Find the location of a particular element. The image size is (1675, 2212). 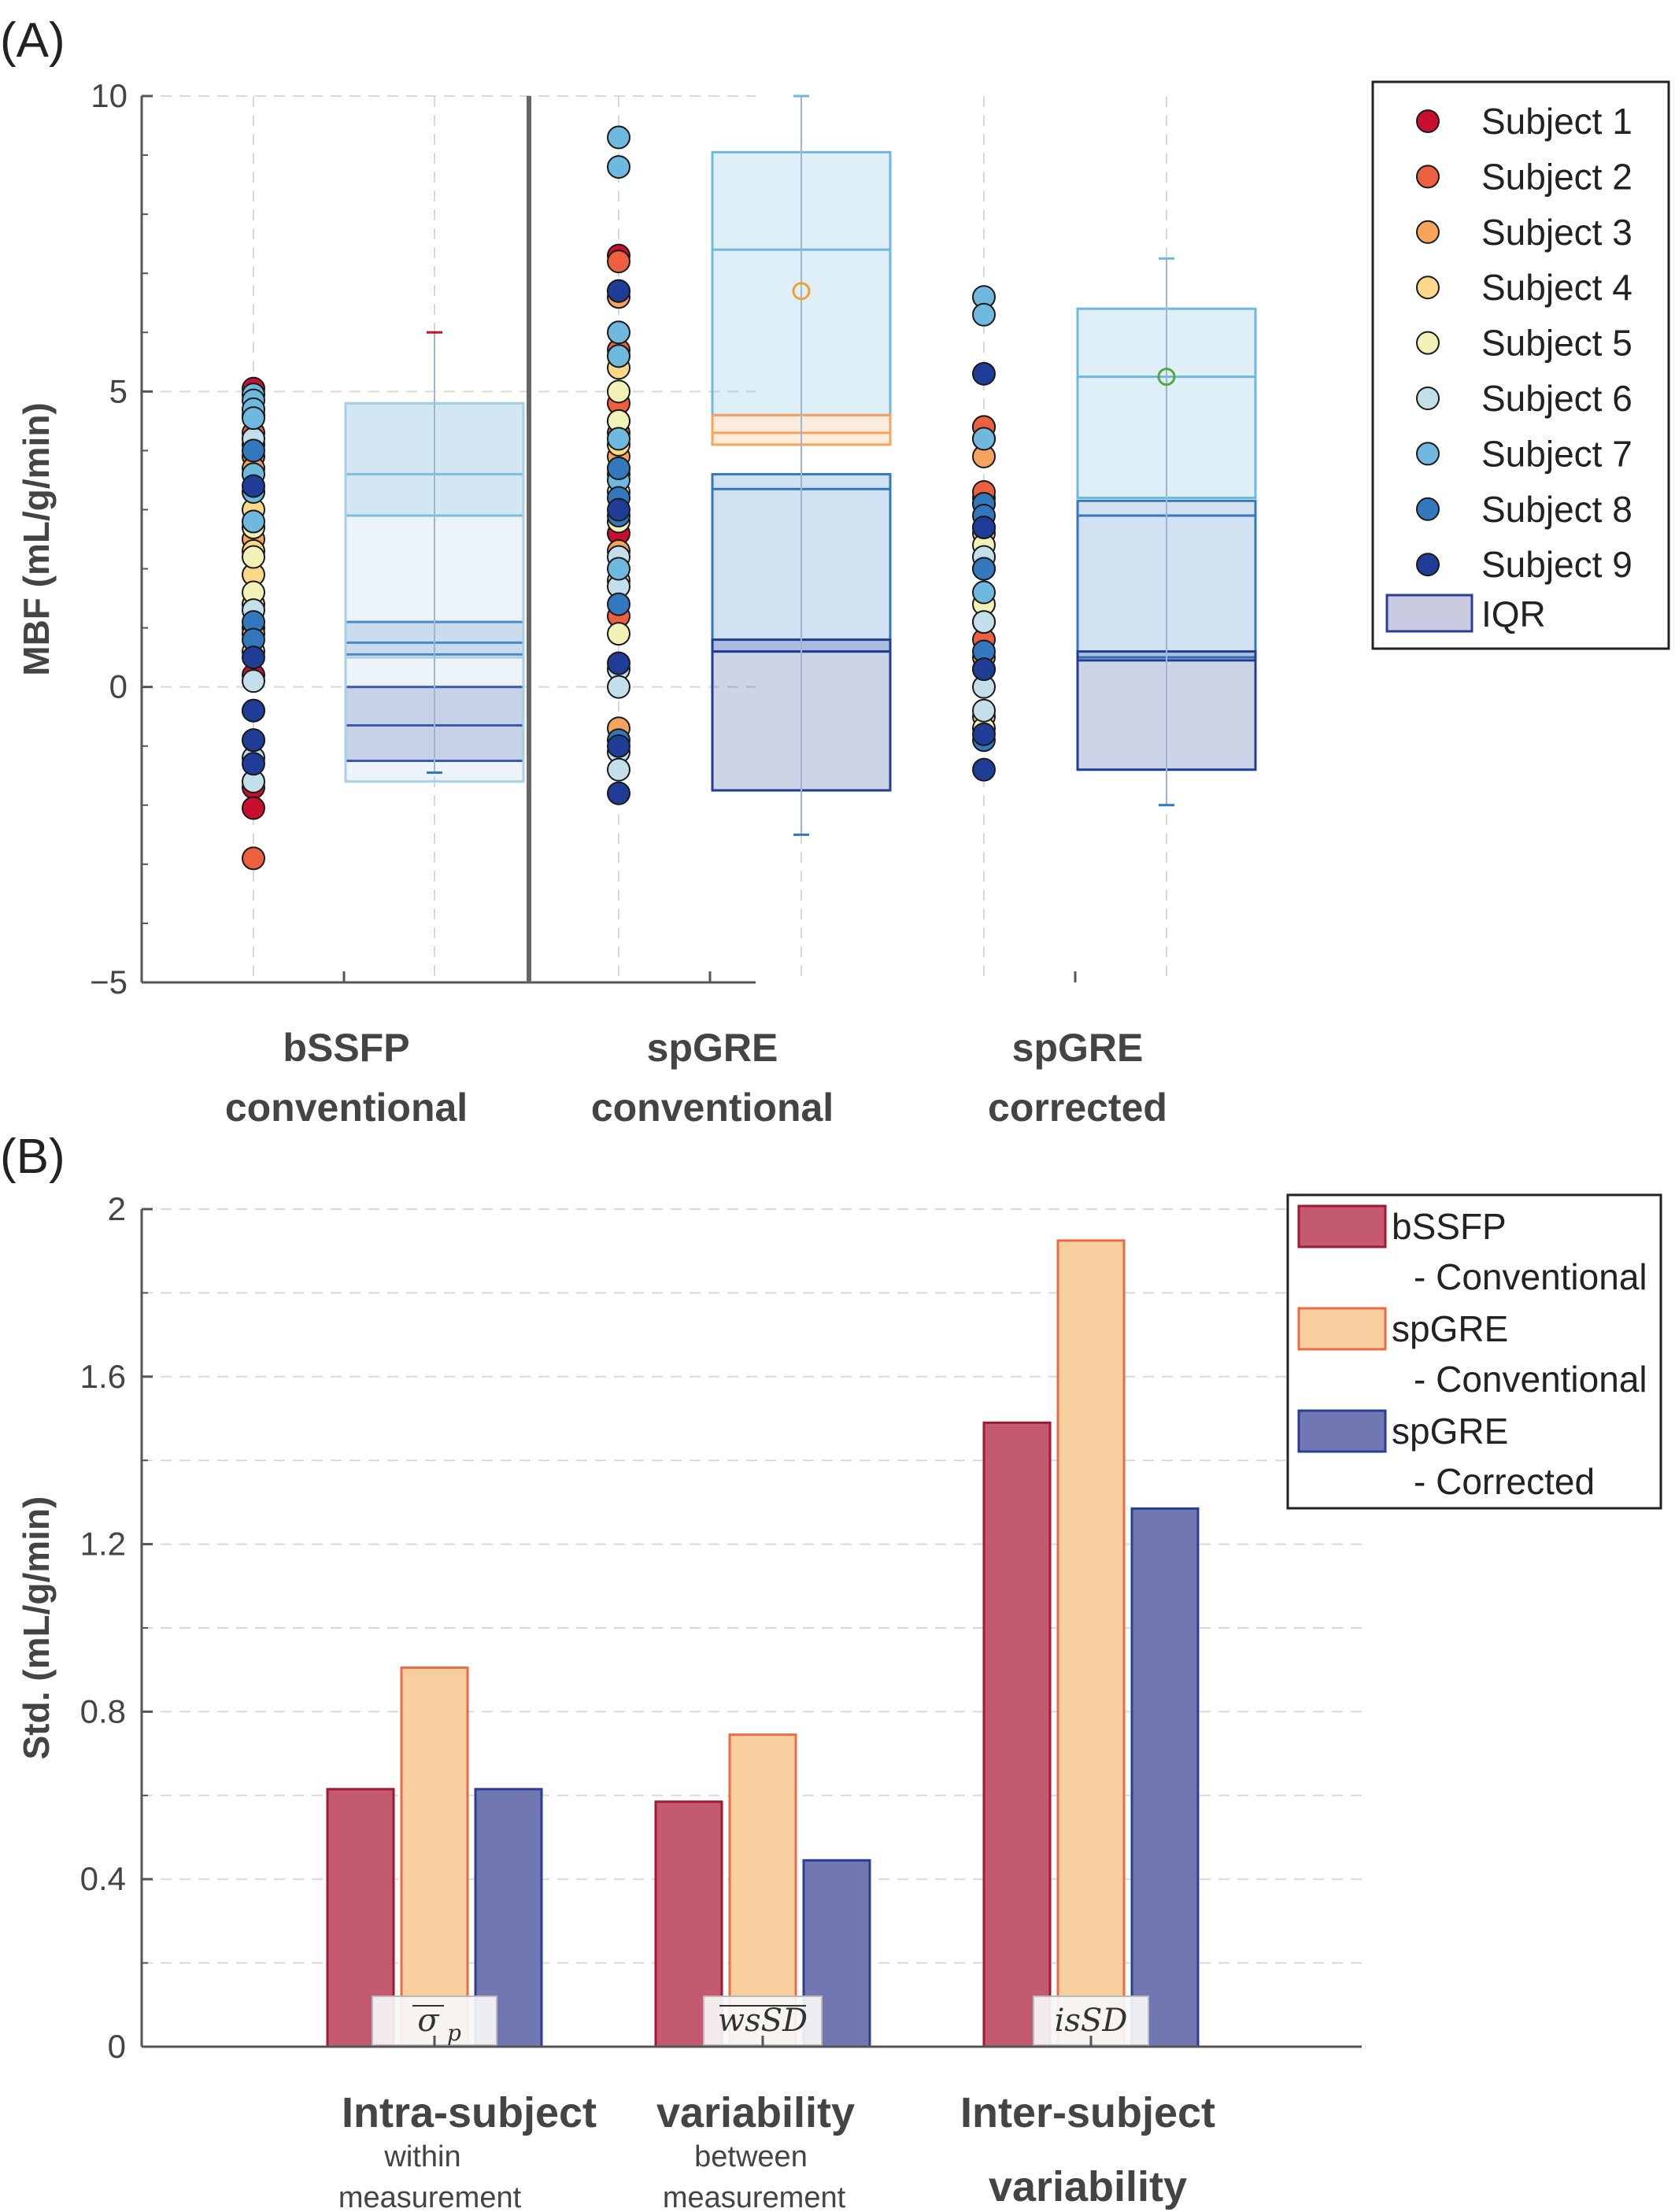

y-tick-label: 0.8 is located at coordinates (103, 1710).